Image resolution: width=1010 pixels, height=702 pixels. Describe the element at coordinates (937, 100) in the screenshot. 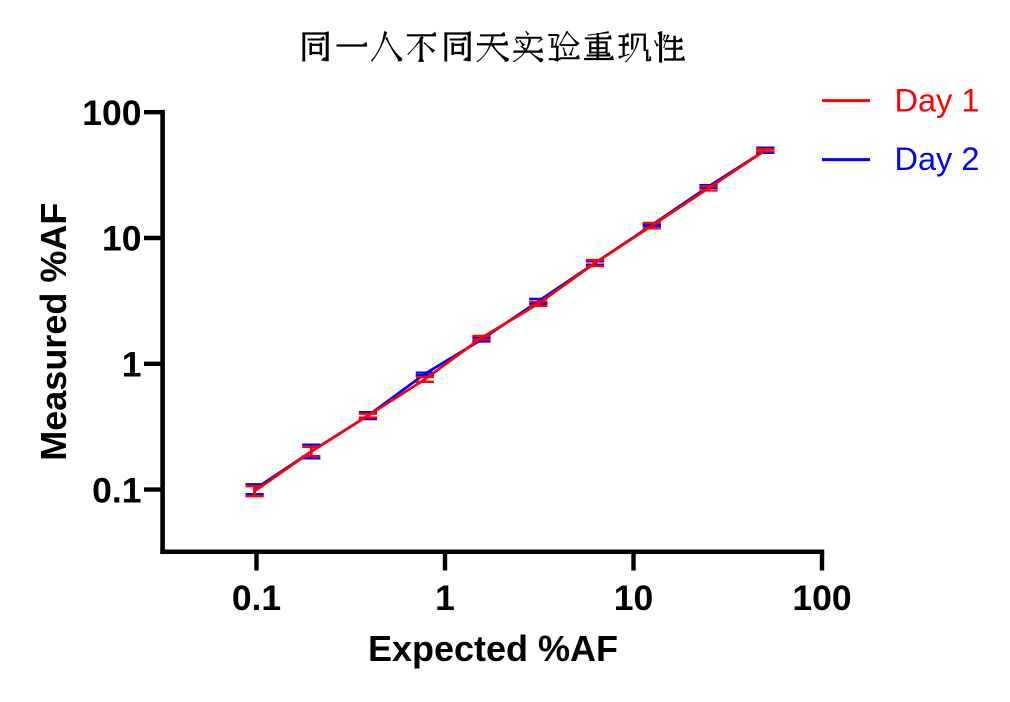

I see `svg-text: Day 1` at that location.